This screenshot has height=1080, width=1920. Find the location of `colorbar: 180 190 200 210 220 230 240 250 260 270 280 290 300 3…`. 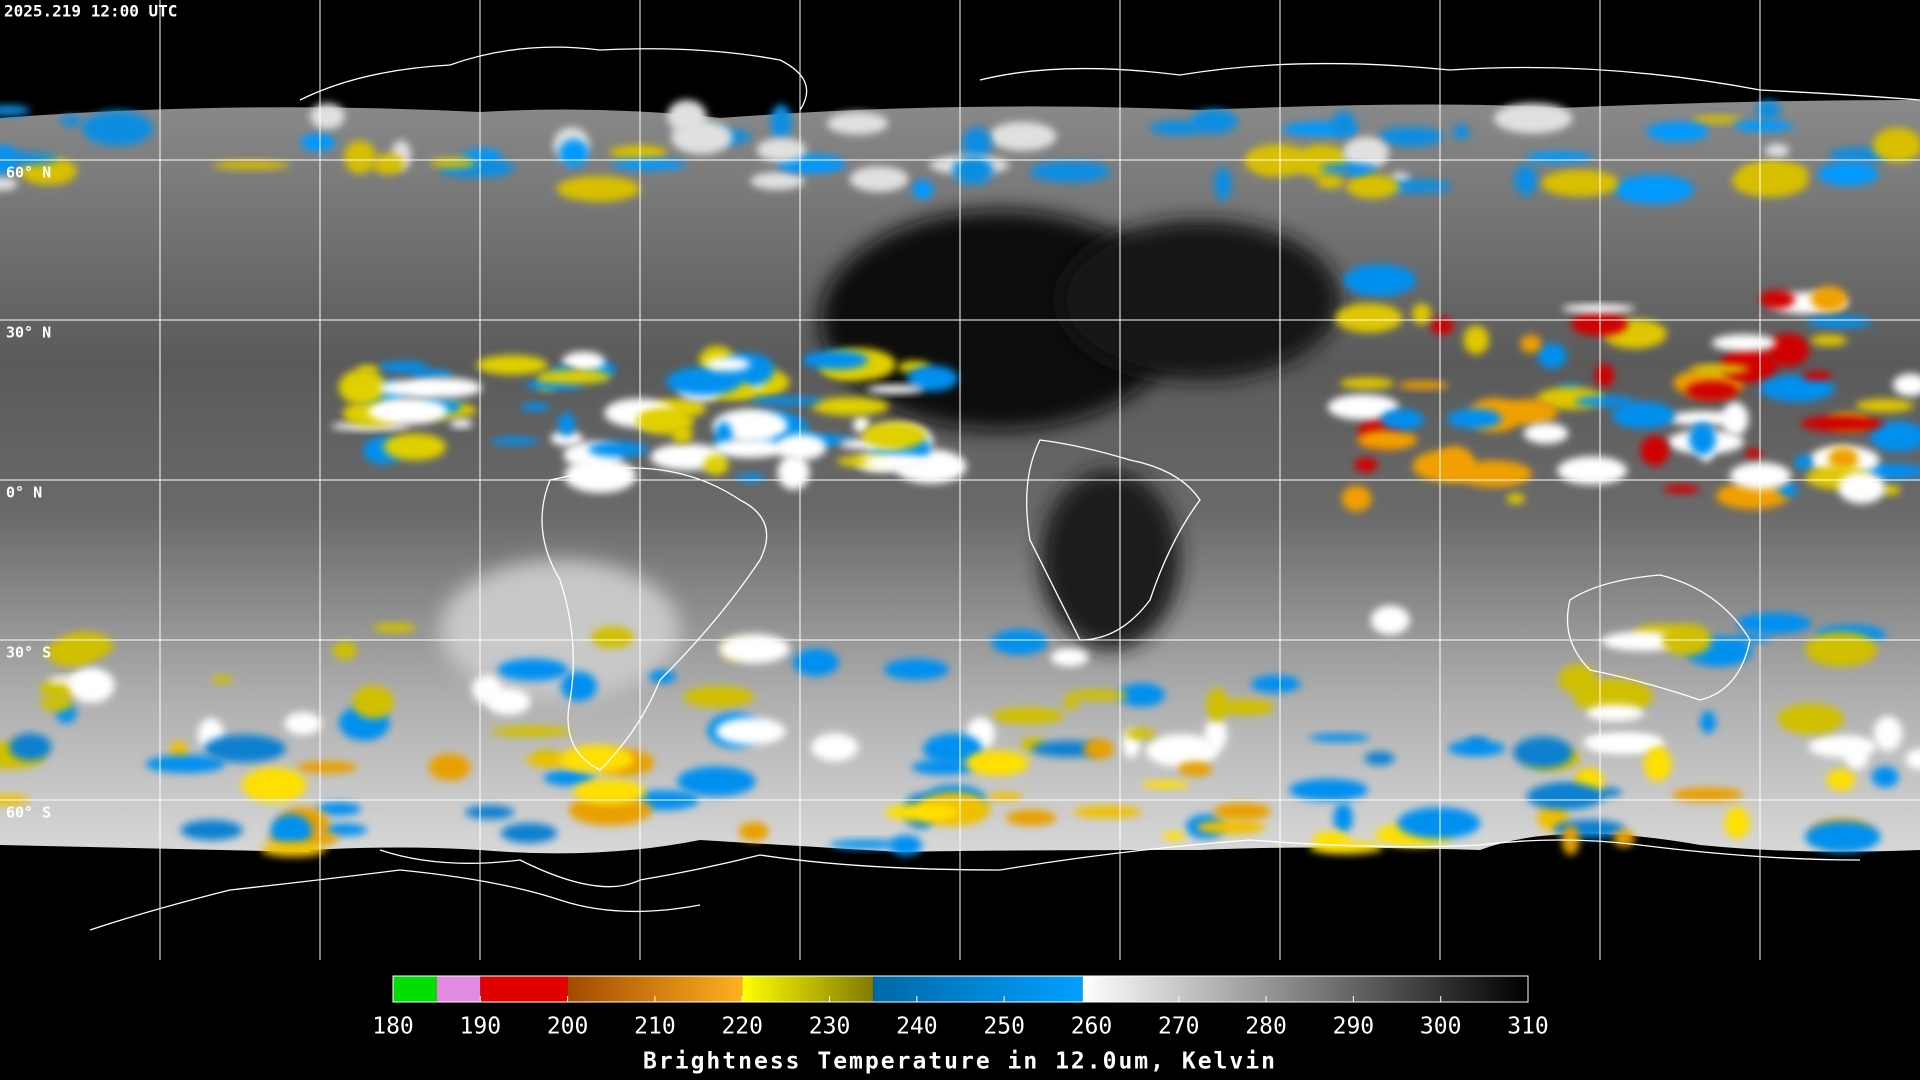

colorbar: 180 190 200 210 220 230 240 250 260 270 280 290 300 3… is located at coordinates (960, 1007).